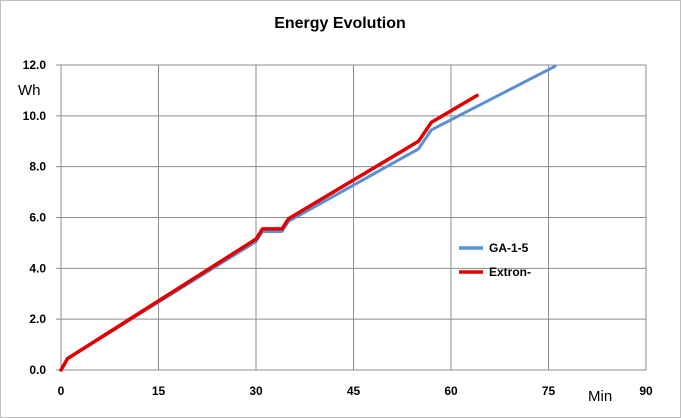 The height and width of the screenshot is (418, 681). What do you see at coordinates (549, 391) in the screenshot?
I see `x-tick-label: 75` at bounding box center [549, 391].